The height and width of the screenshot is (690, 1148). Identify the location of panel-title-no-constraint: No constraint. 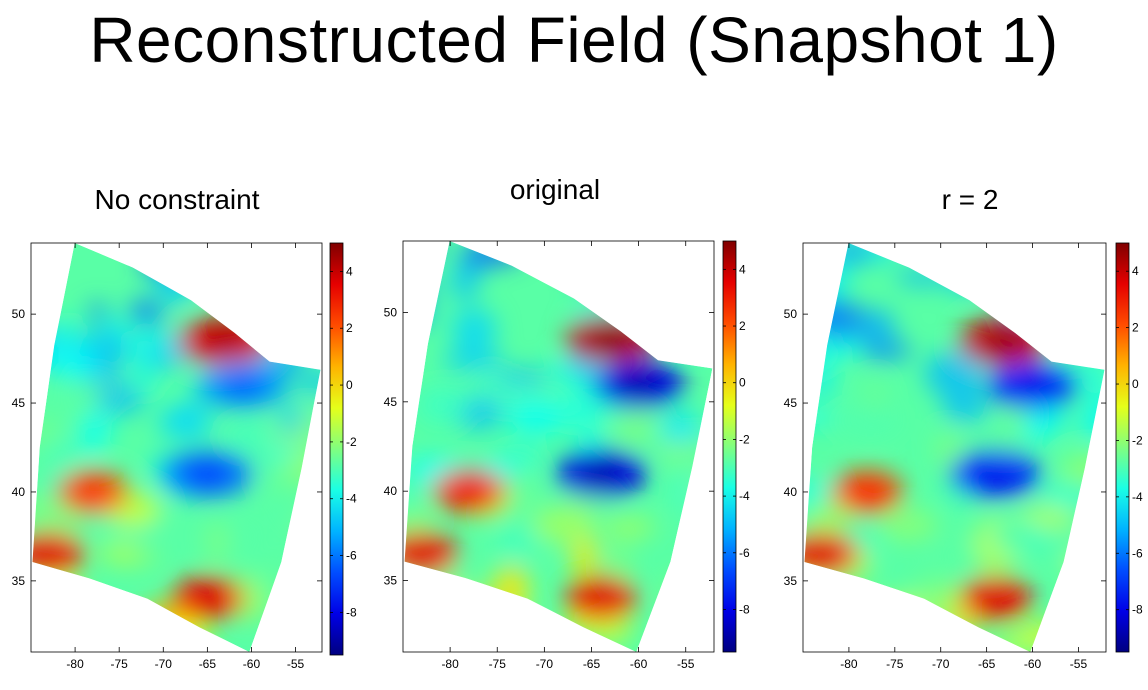
(177, 199).